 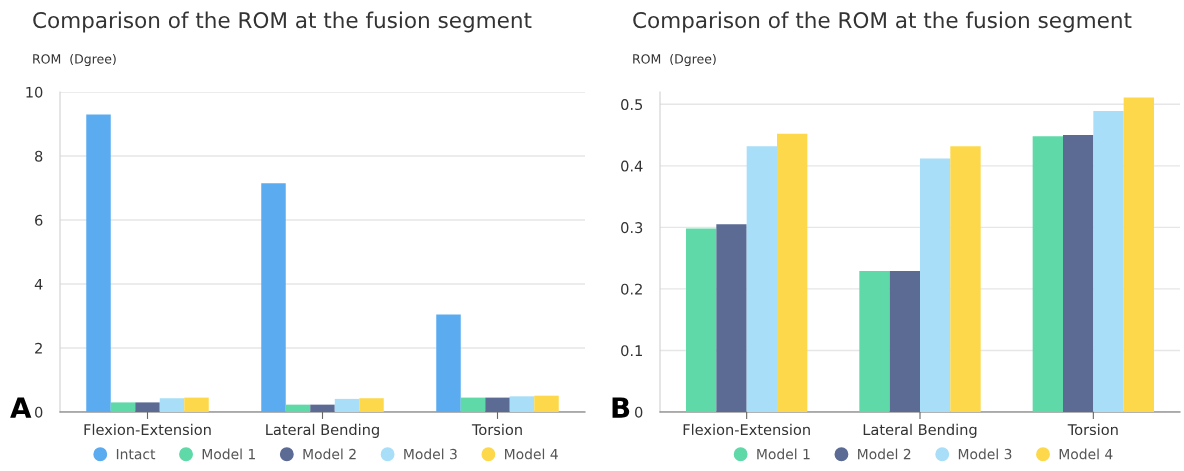 What do you see at coordinates (632, 166) in the screenshot?
I see `y-tick-label: 0.4` at bounding box center [632, 166].